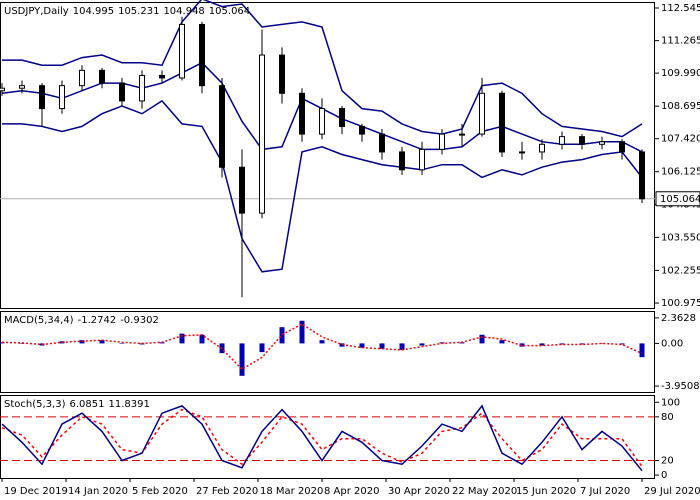 Image resolution: width=700 pixels, height=500 pixels. I want to click on header-value: 105.231, so click(138, 11).